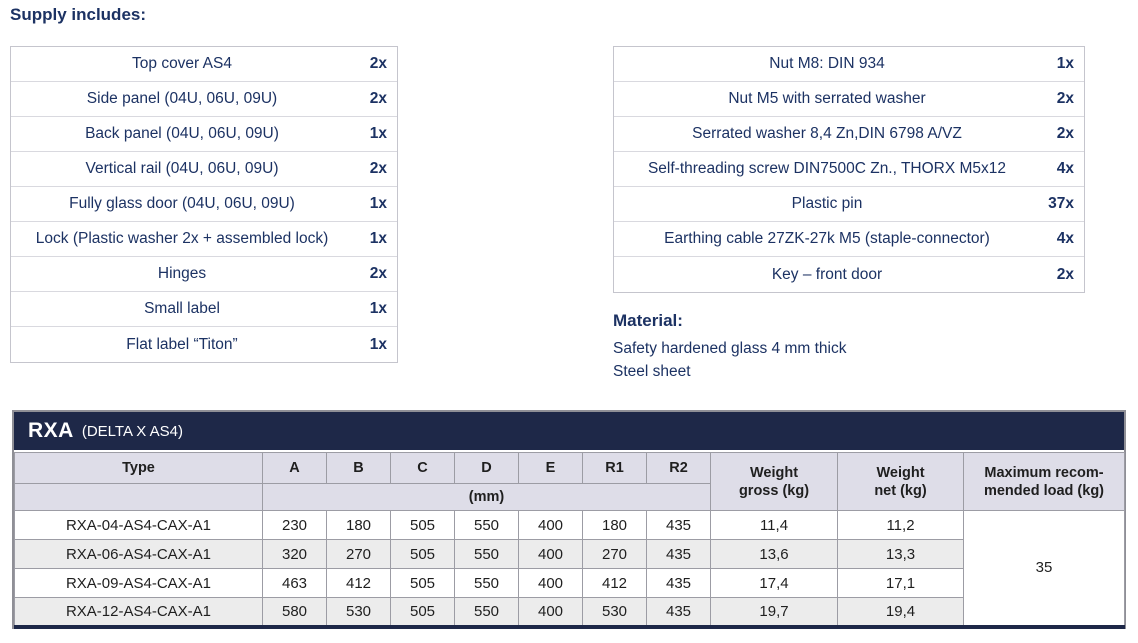  What do you see at coordinates (294, 468) in the screenshot?
I see `spec-col-dim: A` at bounding box center [294, 468].